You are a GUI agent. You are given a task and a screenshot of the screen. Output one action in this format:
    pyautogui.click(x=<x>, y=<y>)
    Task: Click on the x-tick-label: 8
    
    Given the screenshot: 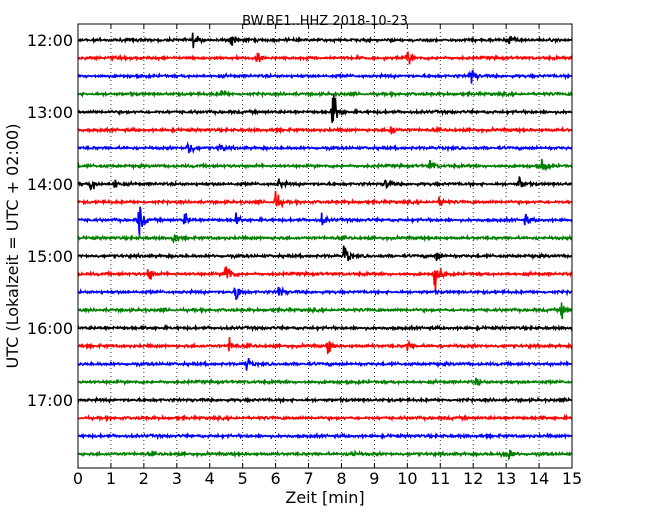 What is the action you would take?
    pyautogui.click(x=341, y=478)
    